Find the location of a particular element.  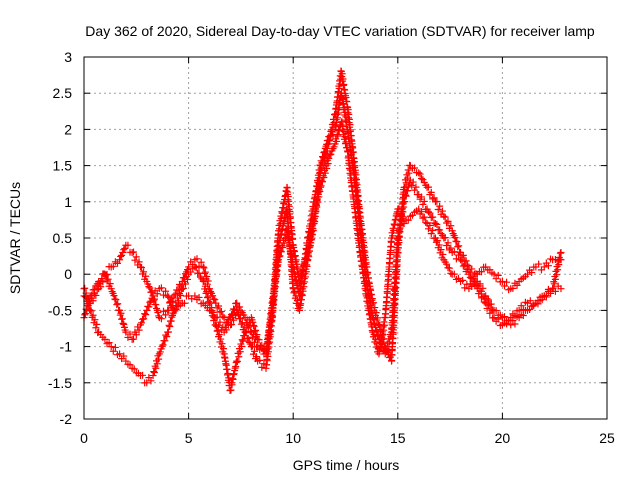

y-tick-label: -1 is located at coordinates (66, 347).